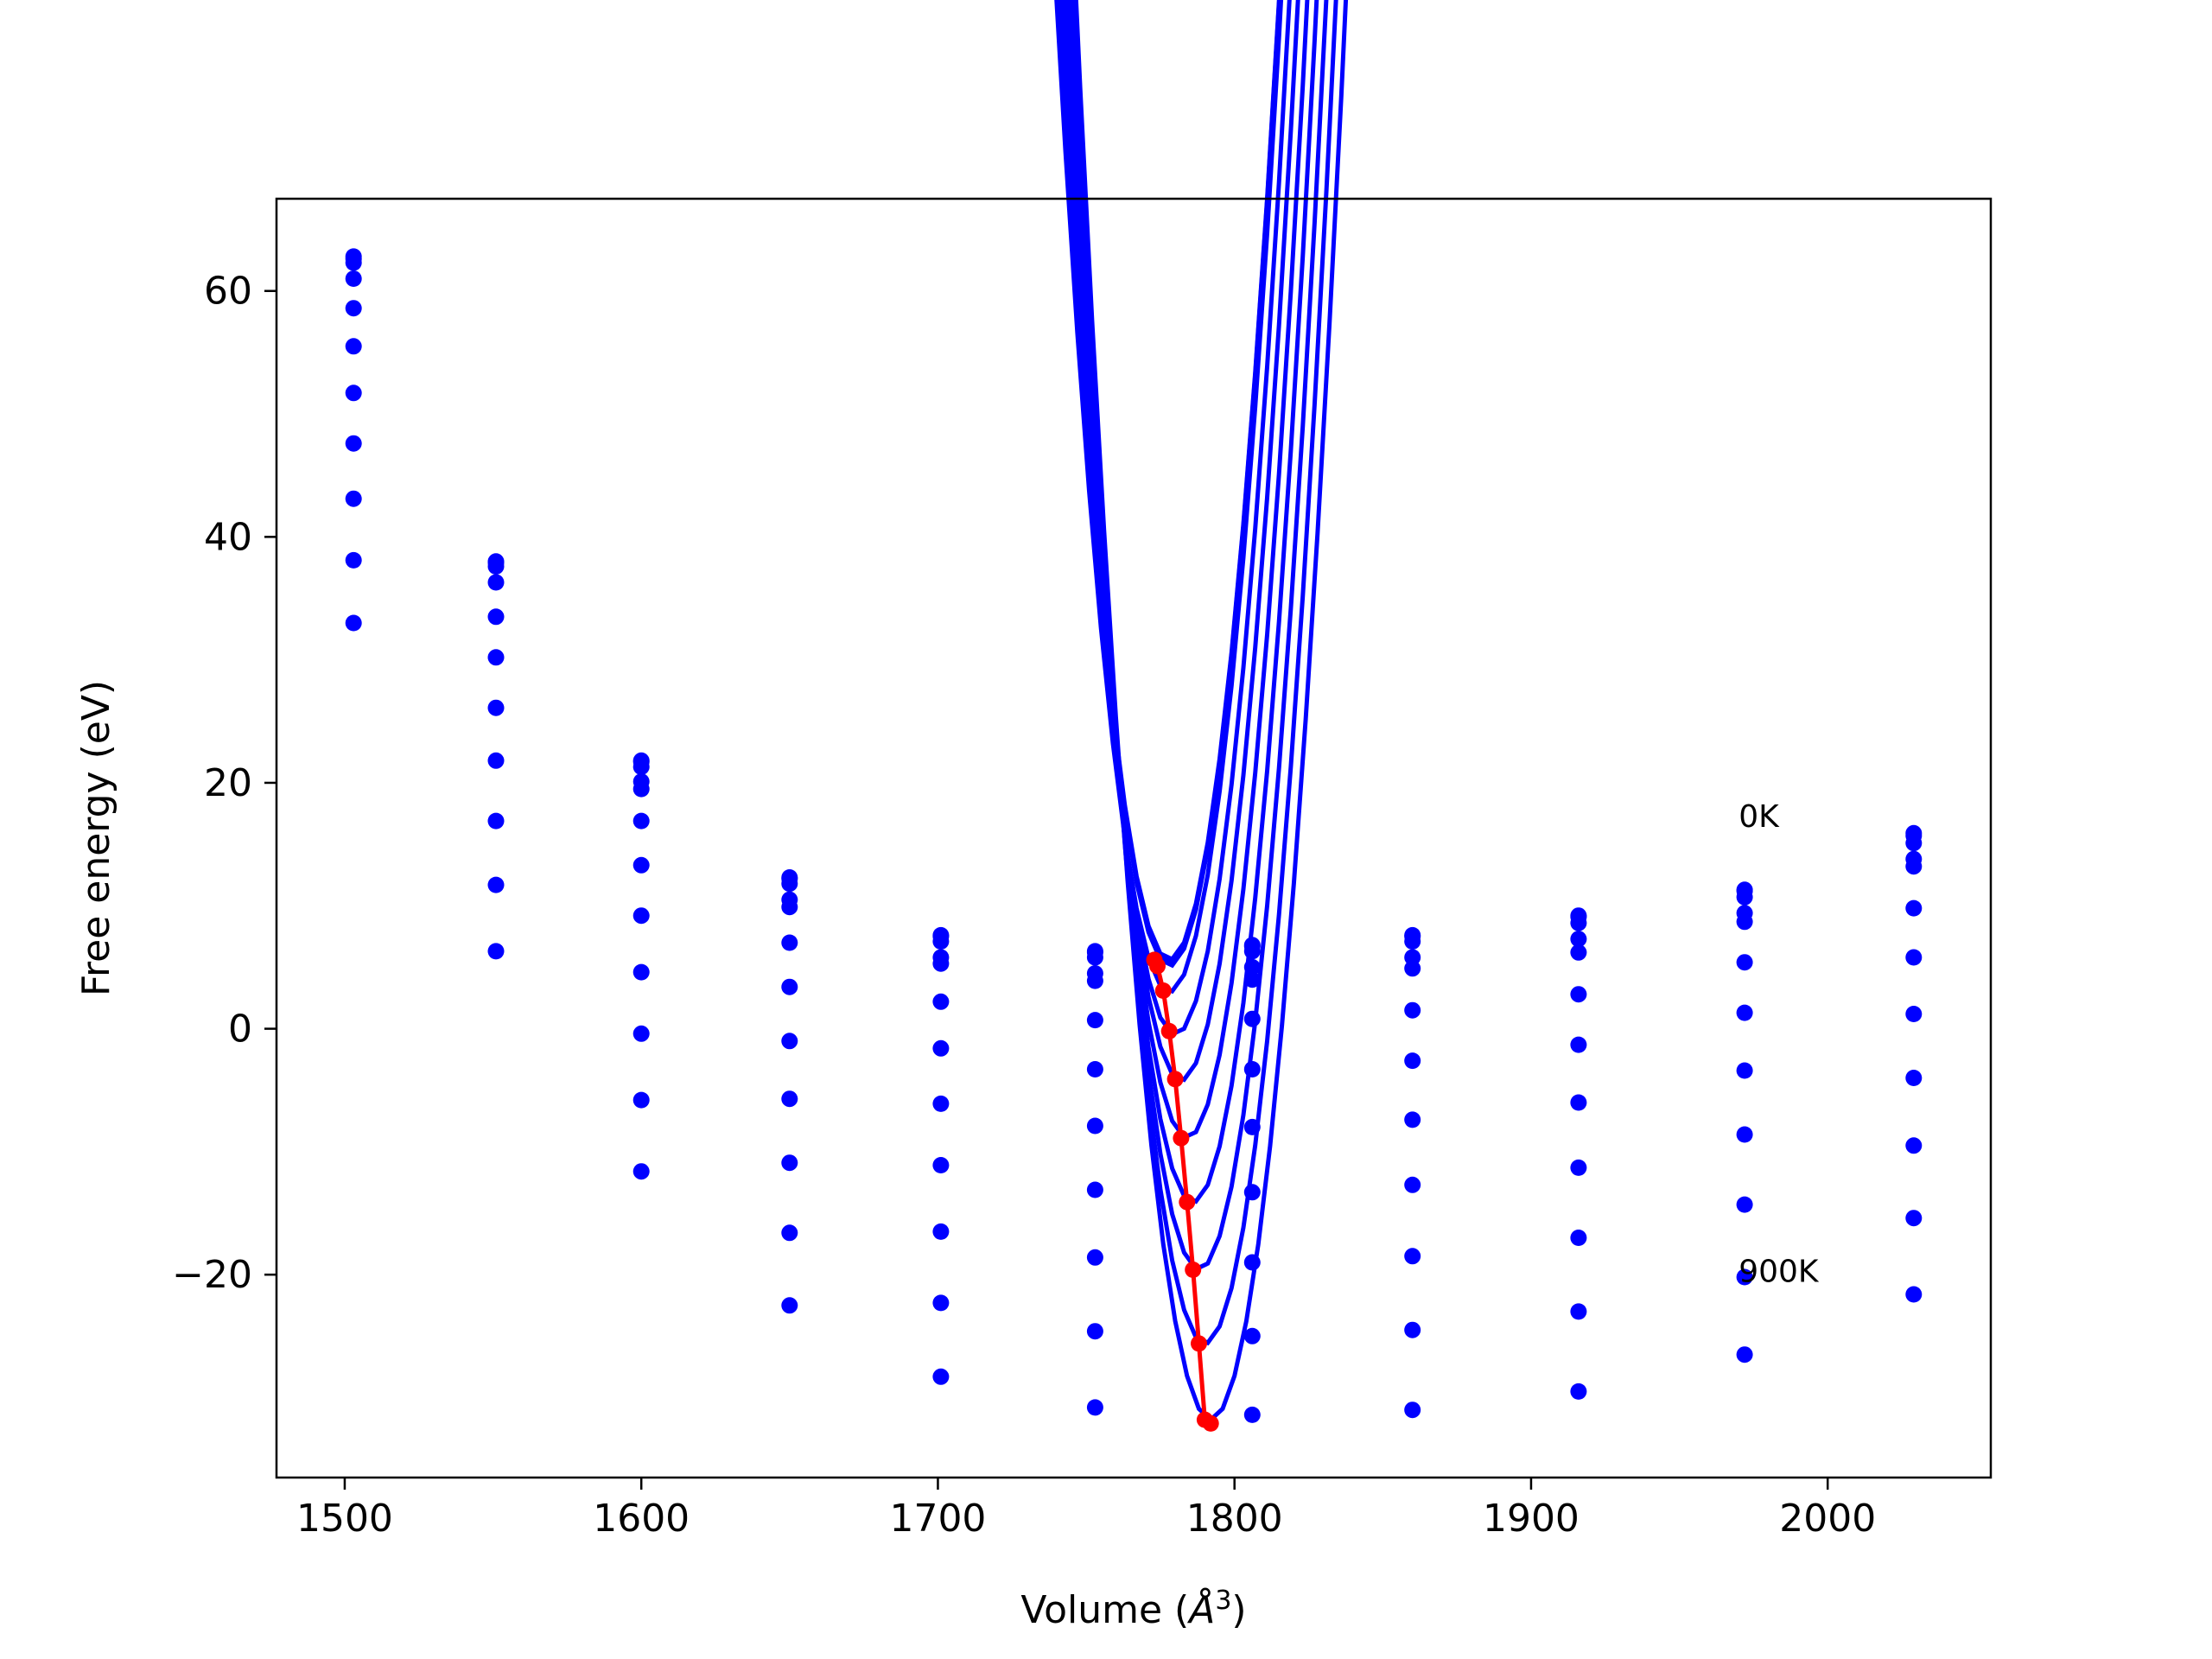 This screenshot has width=2212, height=1659. What do you see at coordinates (937, 1519) in the screenshot?
I see `x-tick-label-1700: 1700` at bounding box center [937, 1519].